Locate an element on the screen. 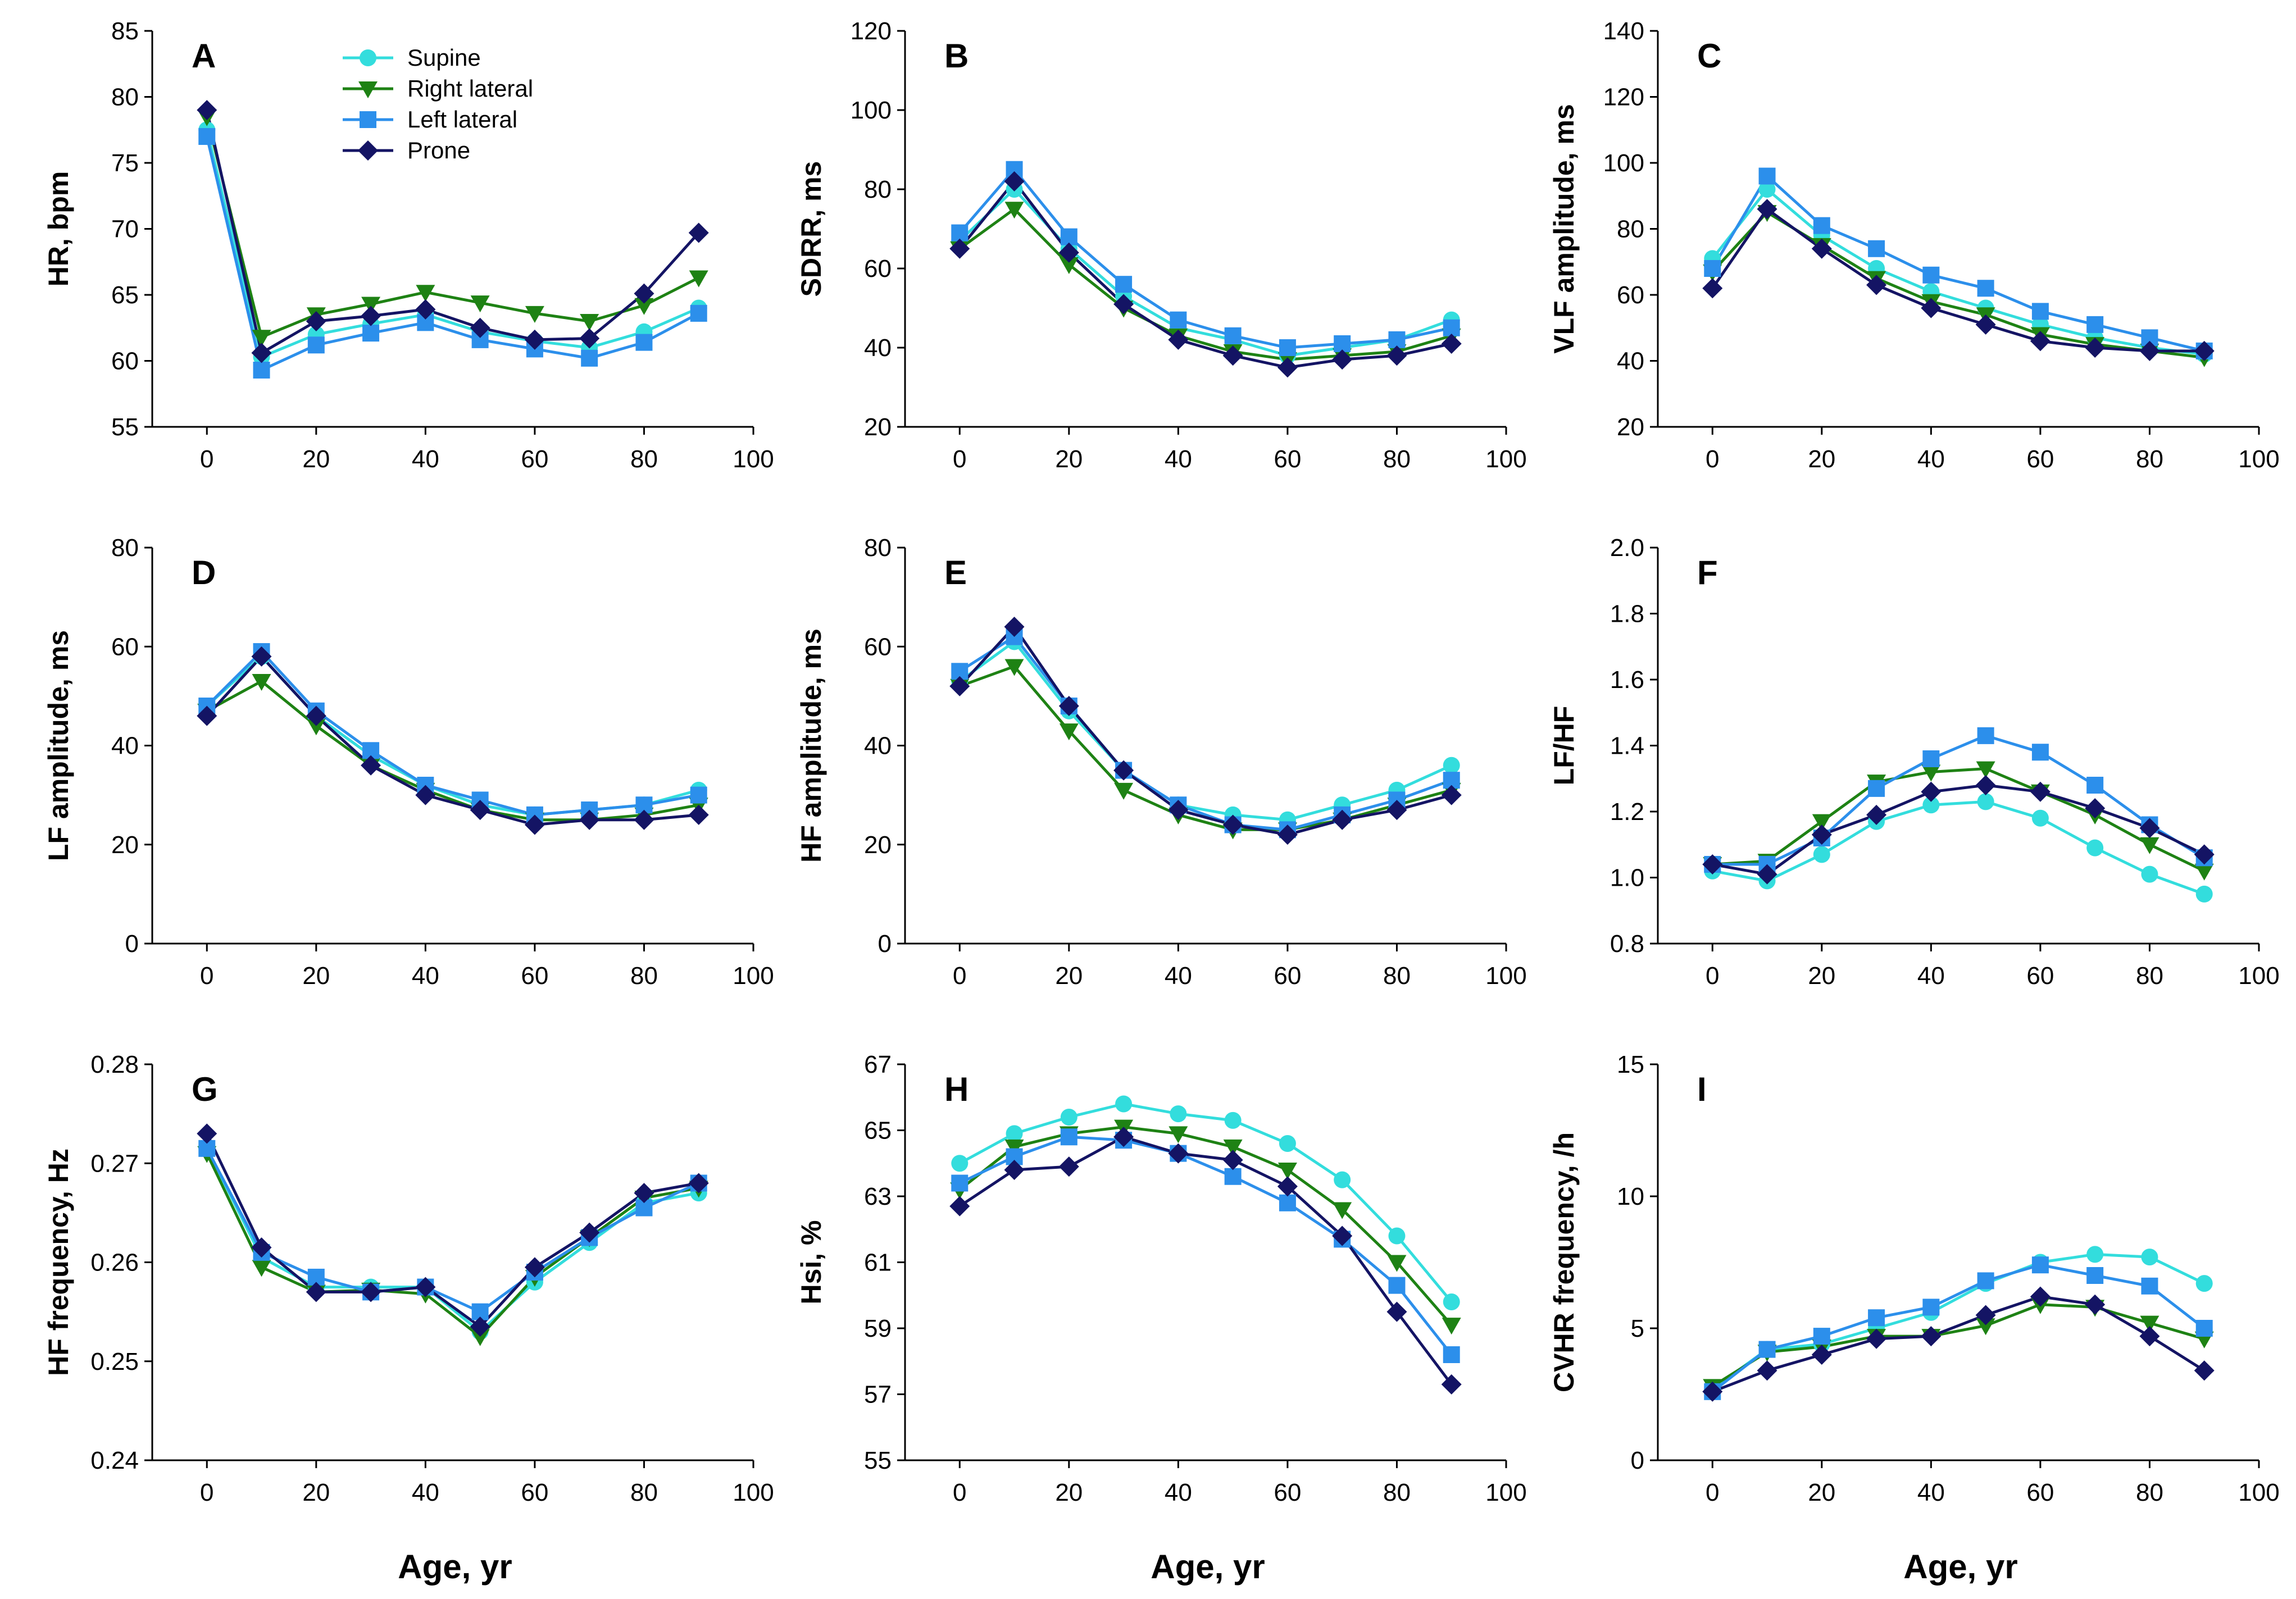 The image size is (2296, 1599). y-tick-label: 80 is located at coordinates (1630, 229).